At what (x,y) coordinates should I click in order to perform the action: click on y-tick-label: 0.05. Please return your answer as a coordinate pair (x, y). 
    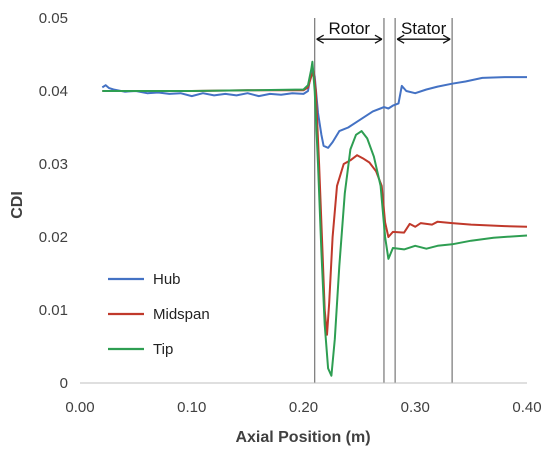
    Looking at the image, I should click on (53, 18).